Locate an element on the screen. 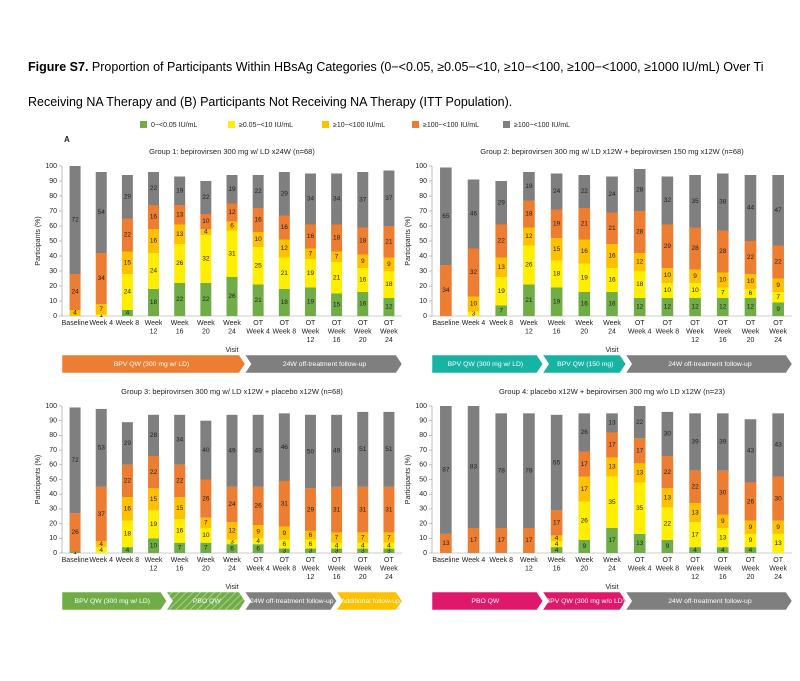 Image resolution: width=800 pixels, height=681 pixels. phase-arrow is located at coordinates (290, 601).